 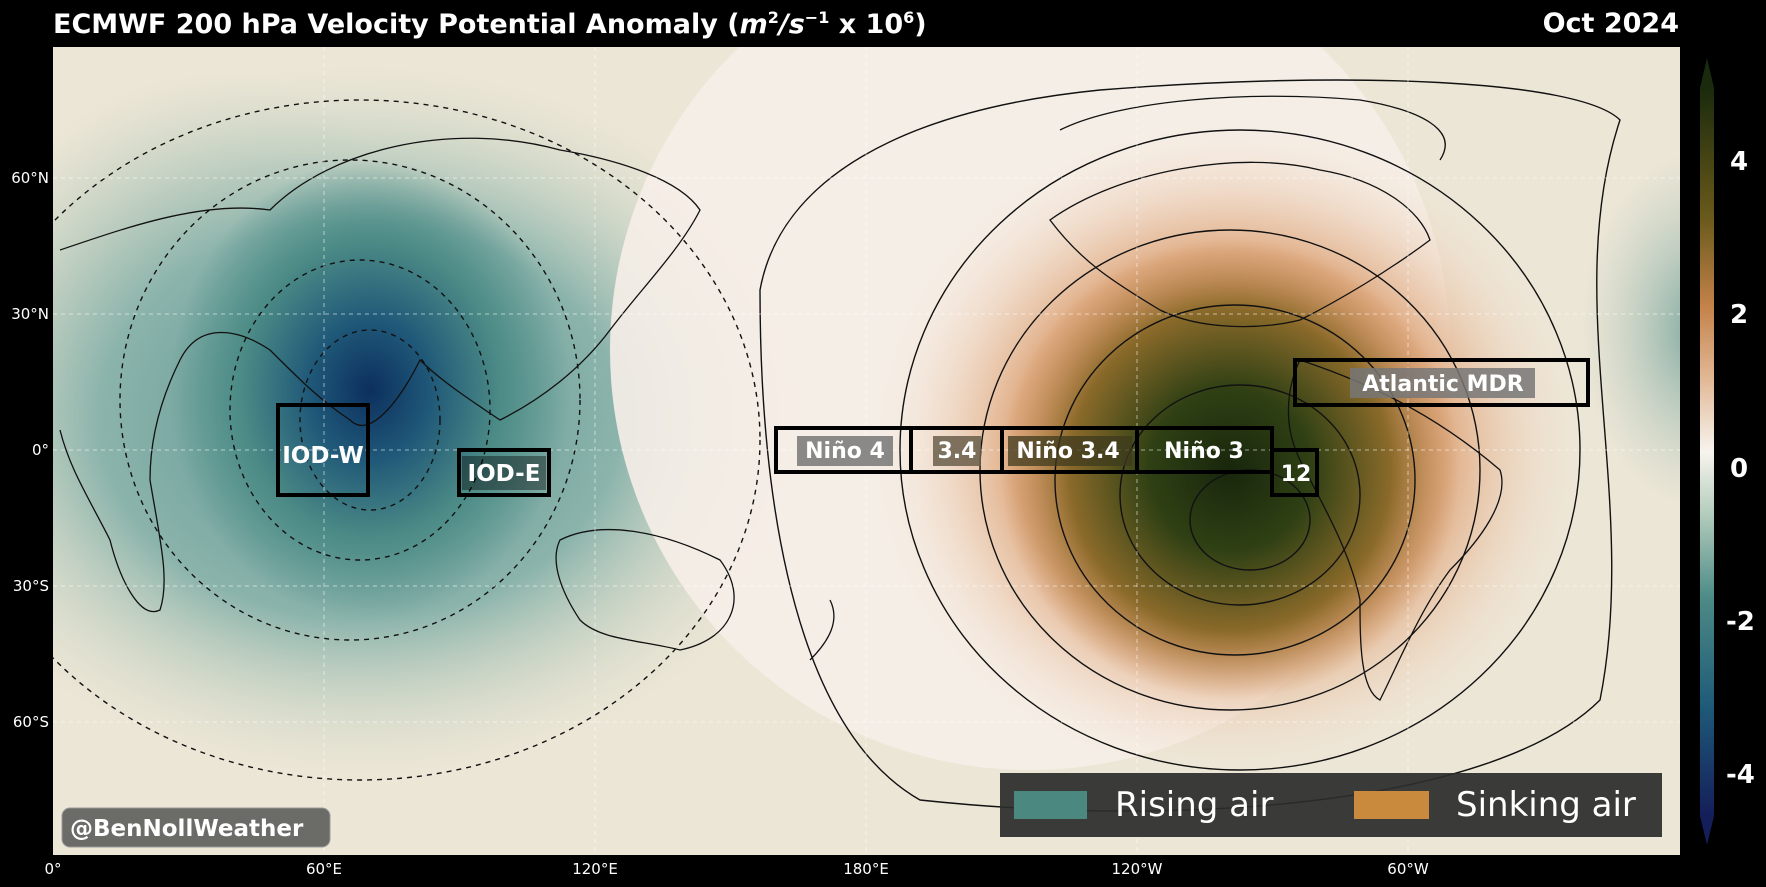 I want to click on credit-box, so click(x=196, y=827).